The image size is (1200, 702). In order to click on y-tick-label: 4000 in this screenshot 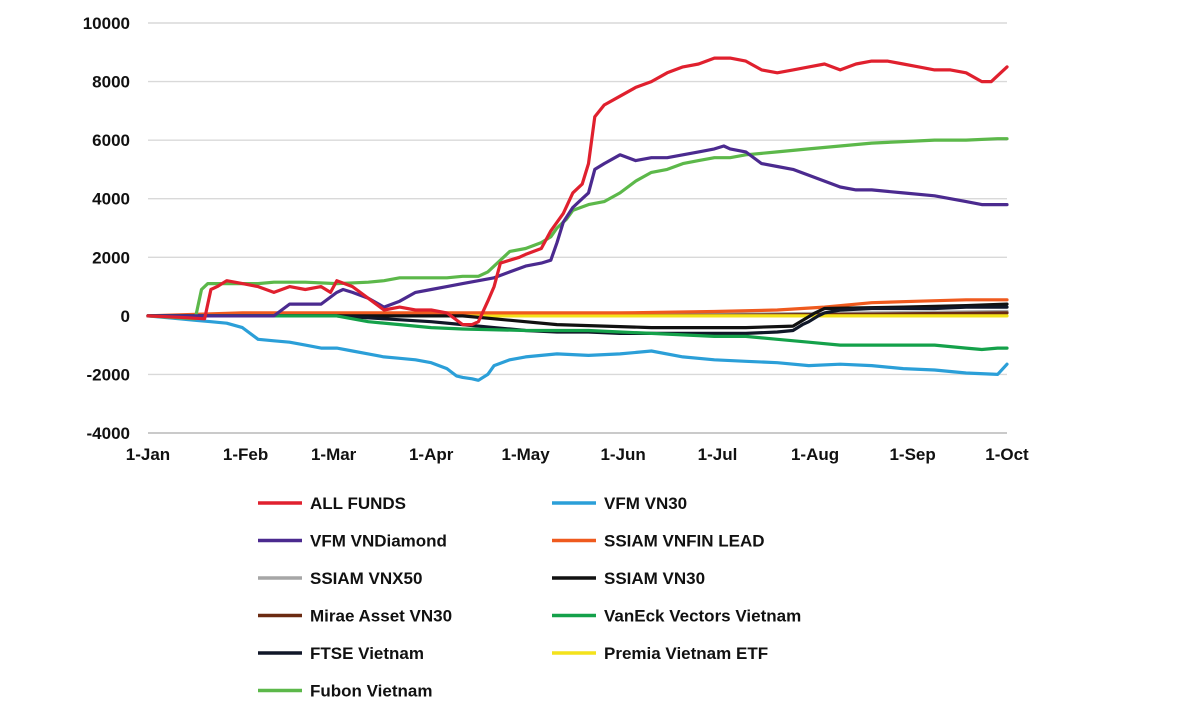, I will do `click(111, 199)`.